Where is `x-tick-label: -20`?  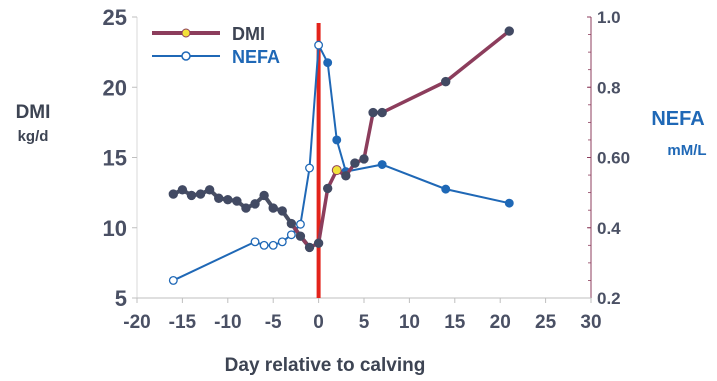 x-tick-label: -20 is located at coordinates (136, 322).